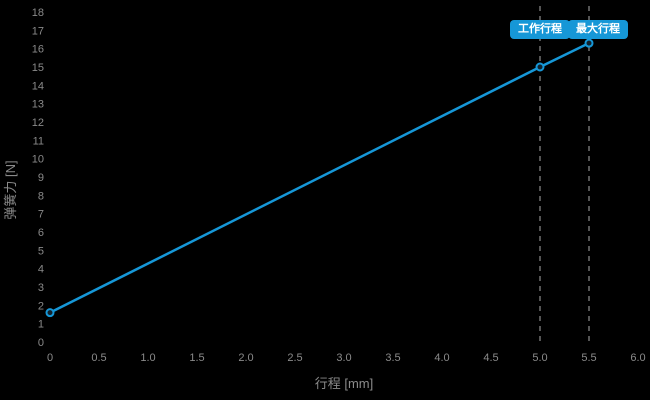 The width and height of the screenshot is (650, 400). What do you see at coordinates (10, 189) in the screenshot?
I see `y-axis-title: 弹簧力 [N]` at bounding box center [10, 189].